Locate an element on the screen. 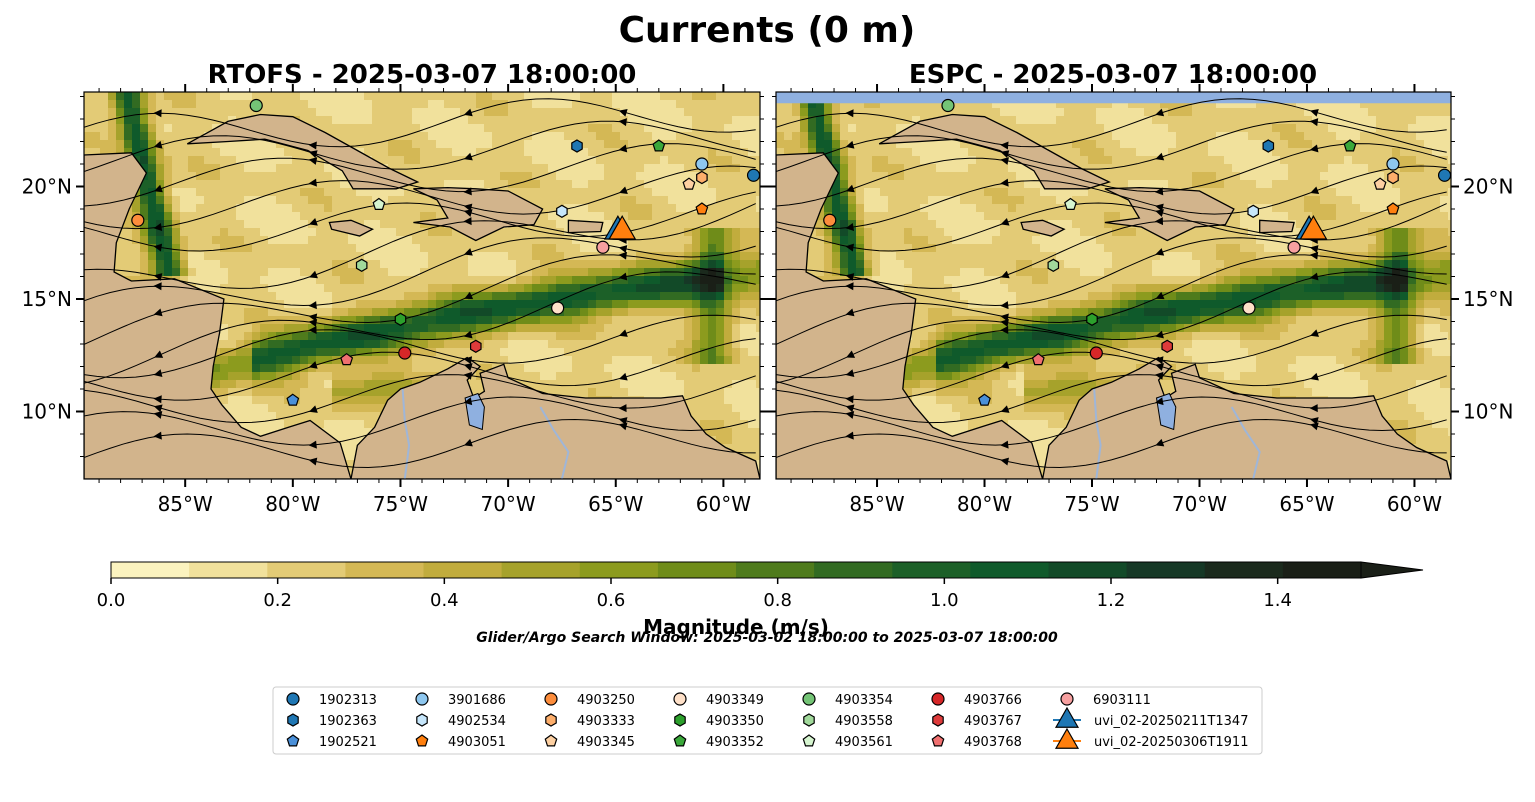 The height and width of the screenshot is (802, 1535). legend-label: uvi_02-20250306T1911 is located at coordinates (1171, 742).